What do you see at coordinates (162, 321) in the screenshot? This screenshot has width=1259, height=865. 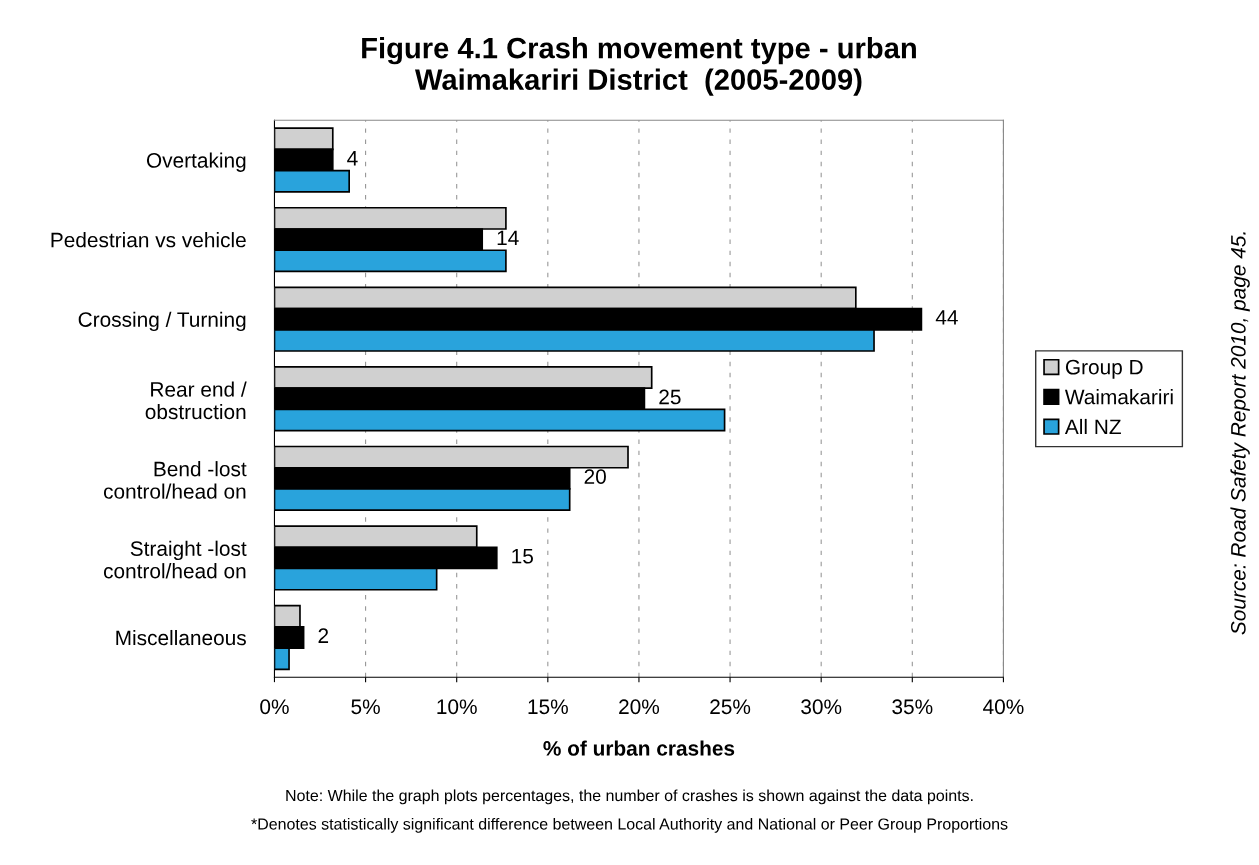 I see `y-tick-label: Crossing / Turning` at bounding box center [162, 321].